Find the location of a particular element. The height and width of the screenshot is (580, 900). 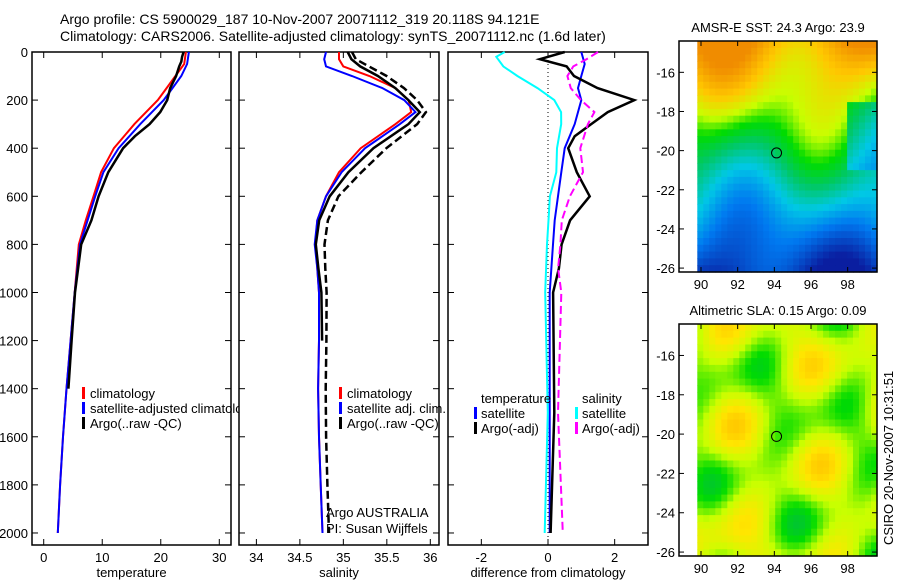

legend-swatch is located at coordinates (83, 393).